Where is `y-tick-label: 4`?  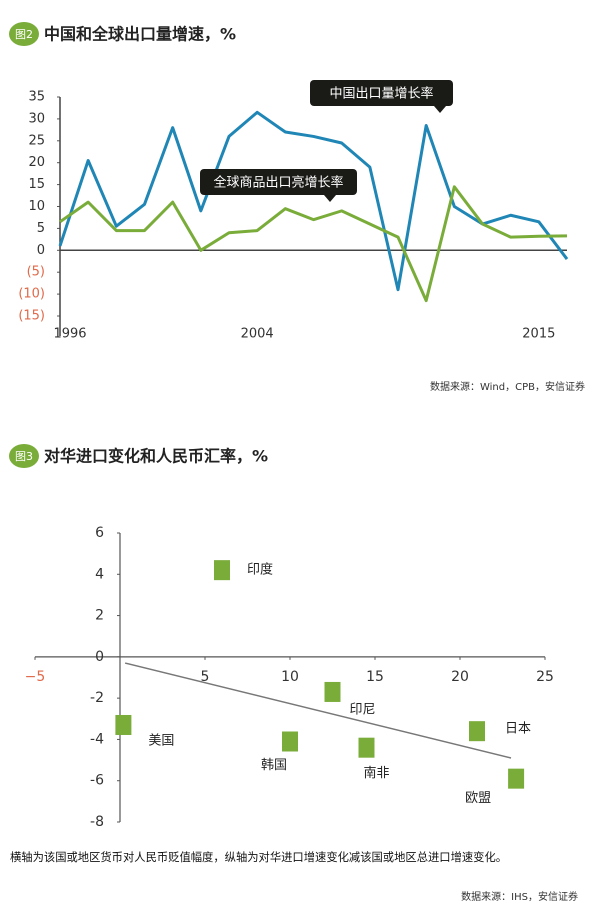 y-tick-label: 4 is located at coordinates (99, 574).